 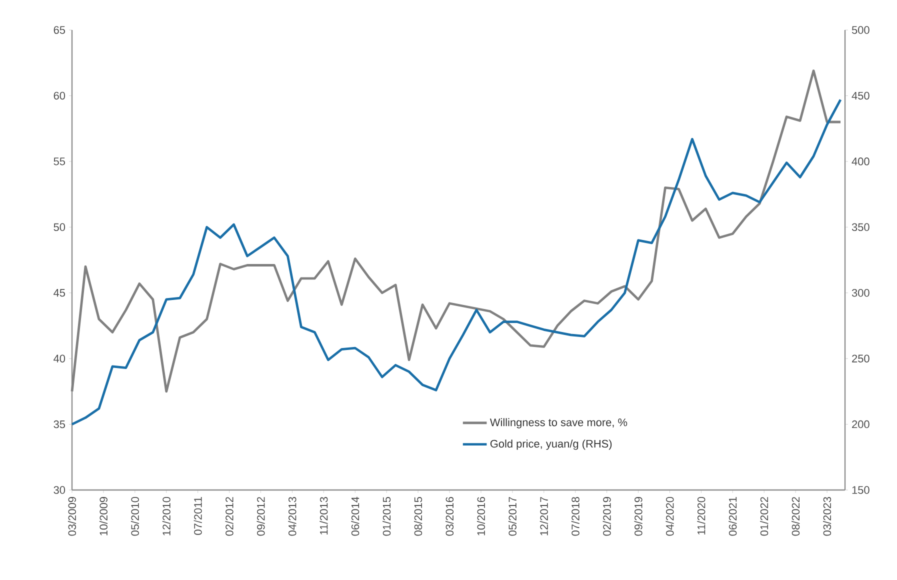 I want to click on y2-tick-label: 500, so click(x=861, y=30).